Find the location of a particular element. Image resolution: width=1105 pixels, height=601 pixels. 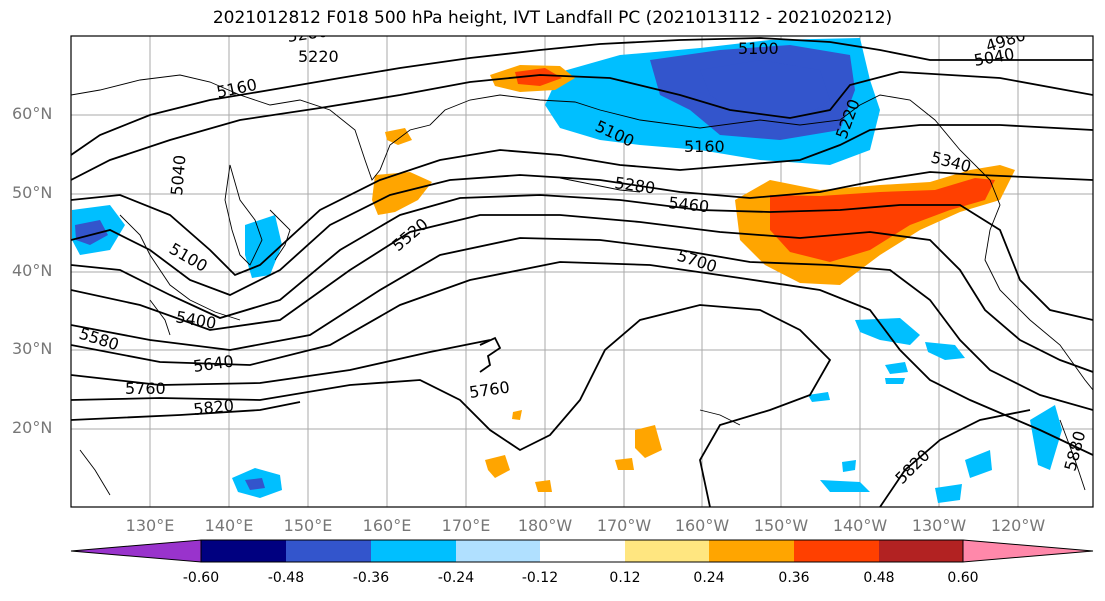

lon-label: 160°W is located at coordinates (702, 525).